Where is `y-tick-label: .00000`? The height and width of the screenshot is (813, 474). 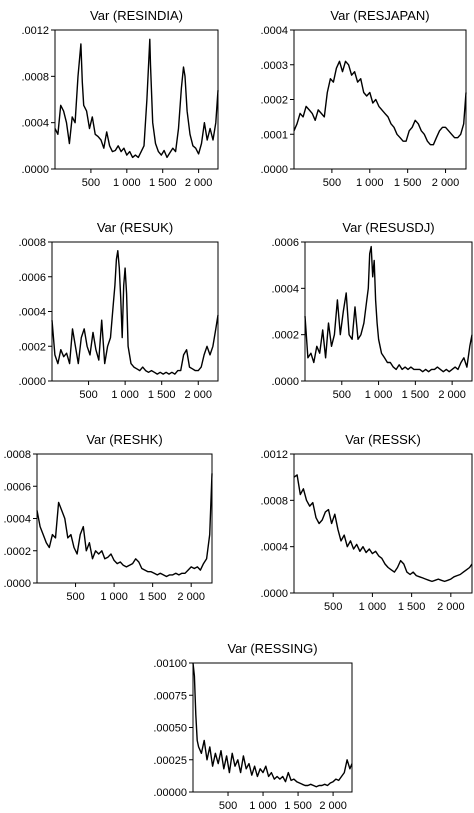 y-tick-label: .00000 is located at coordinates (170, 793).